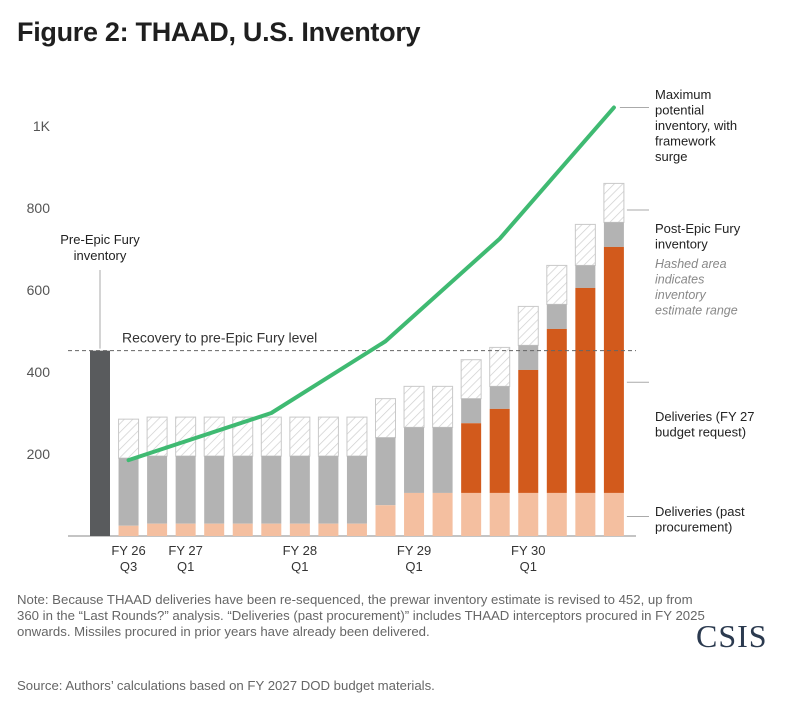  I want to click on legend-surge-label: potential, so click(679, 110).